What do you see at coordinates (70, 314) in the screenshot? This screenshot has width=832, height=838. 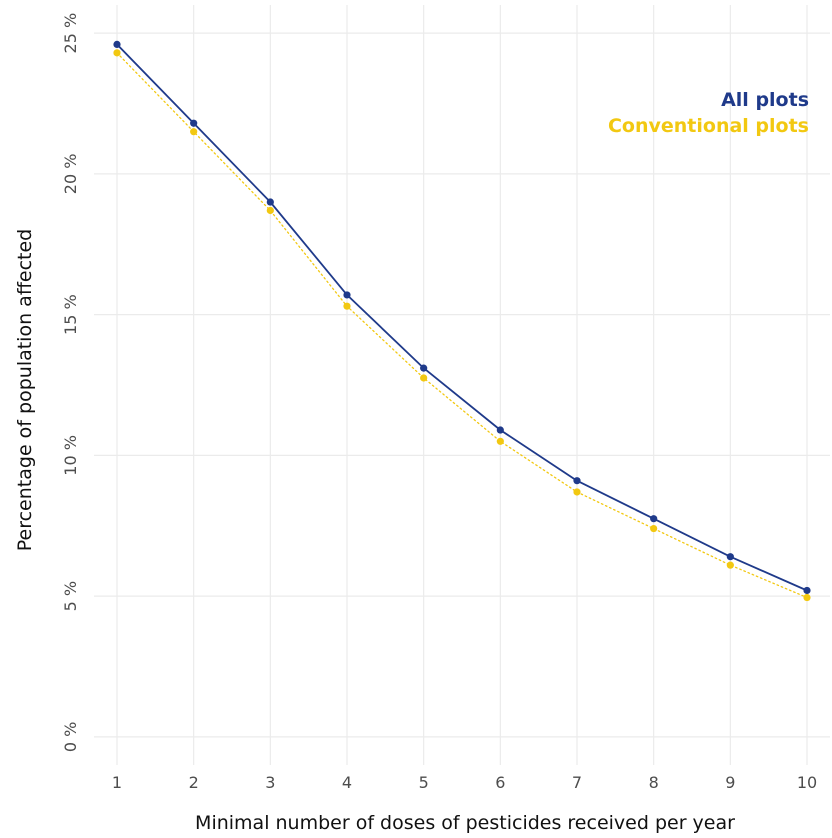 I see `y-tick-label: 15 %` at bounding box center [70, 314].